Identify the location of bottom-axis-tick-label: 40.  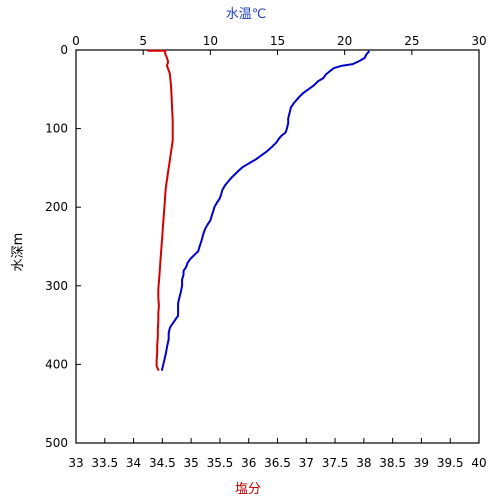
(478, 463).